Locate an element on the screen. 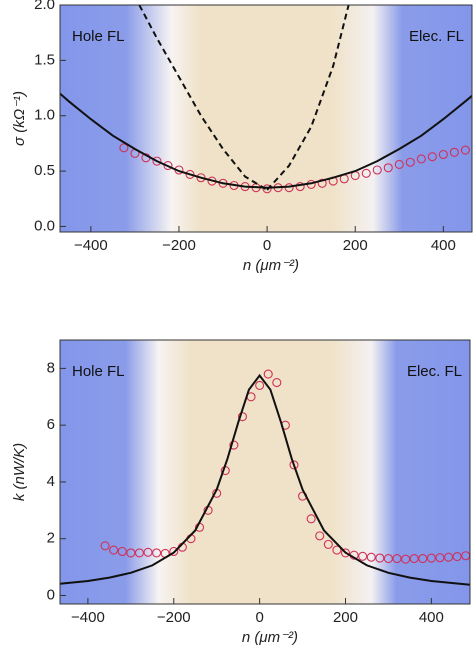 Image resolution: width=474 pixels, height=651 pixels. y-tick-label: 2 is located at coordinates (51, 538).